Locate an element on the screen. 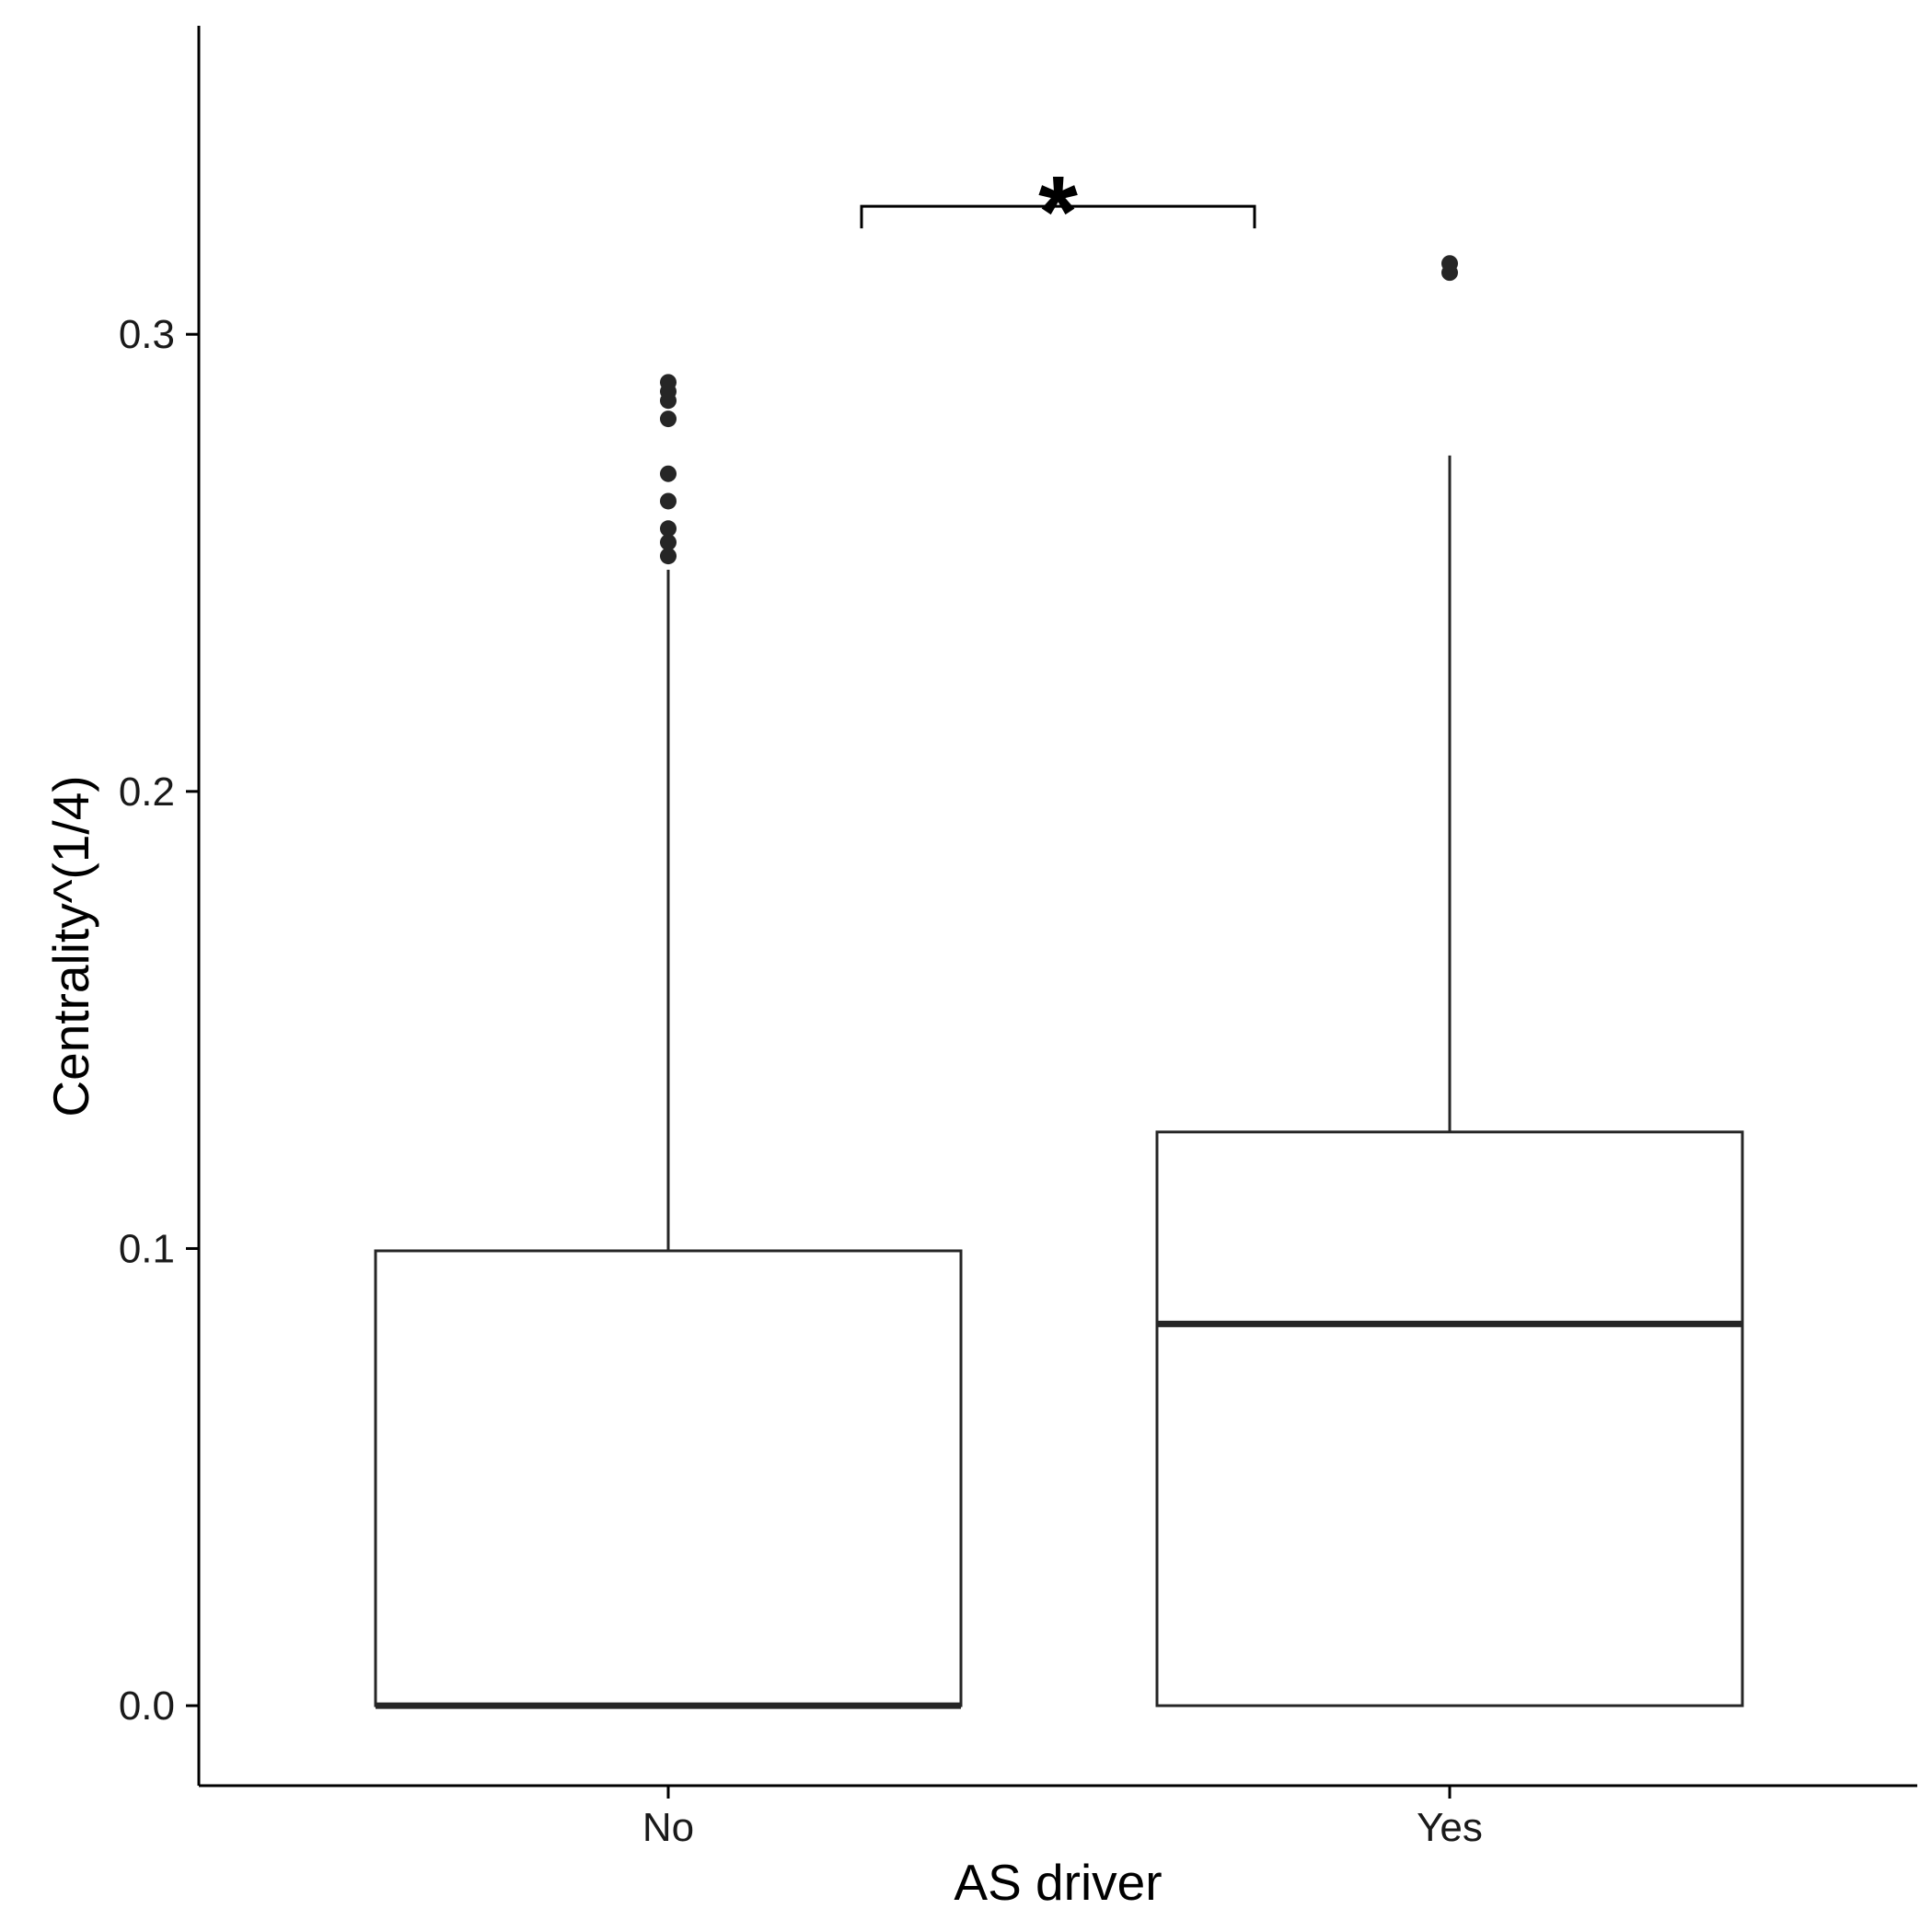 The width and height of the screenshot is (1932, 1932). y-axis-title: Centrality^(1/4) is located at coordinates (71, 945).